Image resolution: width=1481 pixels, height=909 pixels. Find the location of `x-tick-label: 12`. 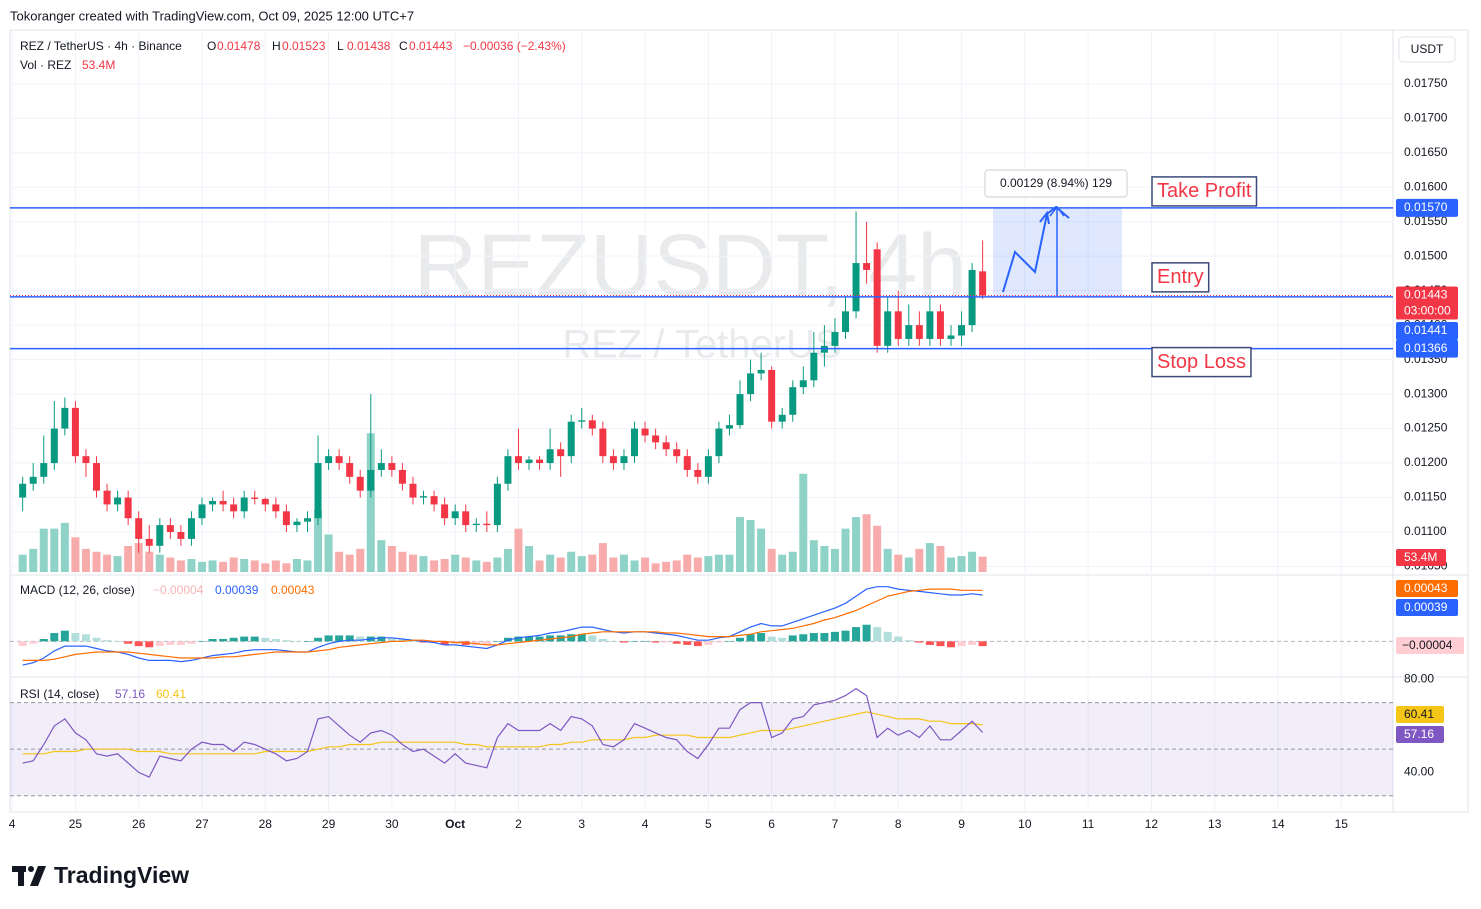

x-tick-label: 12 is located at coordinates (1152, 824).